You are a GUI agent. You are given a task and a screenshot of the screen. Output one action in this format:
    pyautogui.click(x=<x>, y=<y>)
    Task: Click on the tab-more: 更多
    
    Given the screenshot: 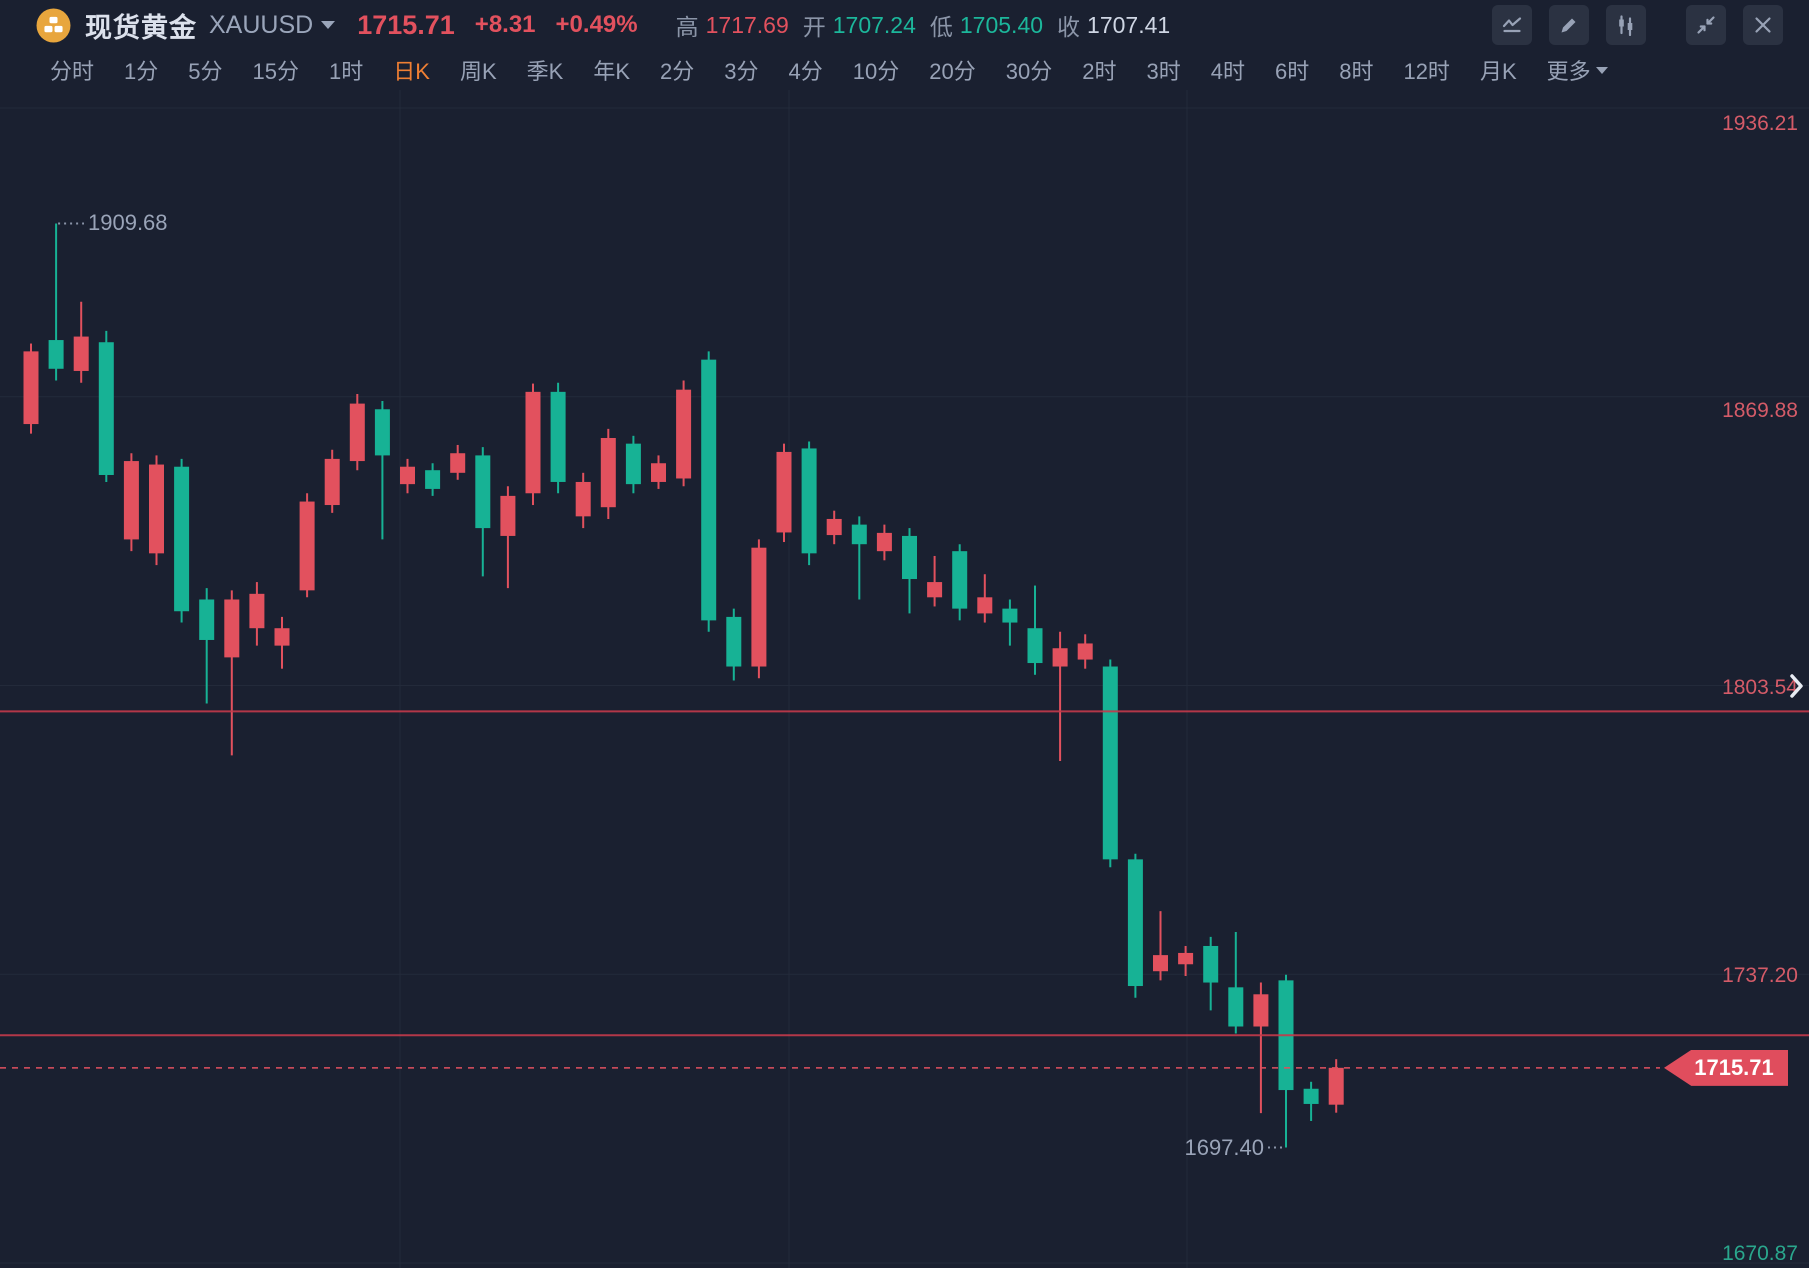 What is the action you would take?
    pyautogui.click(x=1577, y=70)
    